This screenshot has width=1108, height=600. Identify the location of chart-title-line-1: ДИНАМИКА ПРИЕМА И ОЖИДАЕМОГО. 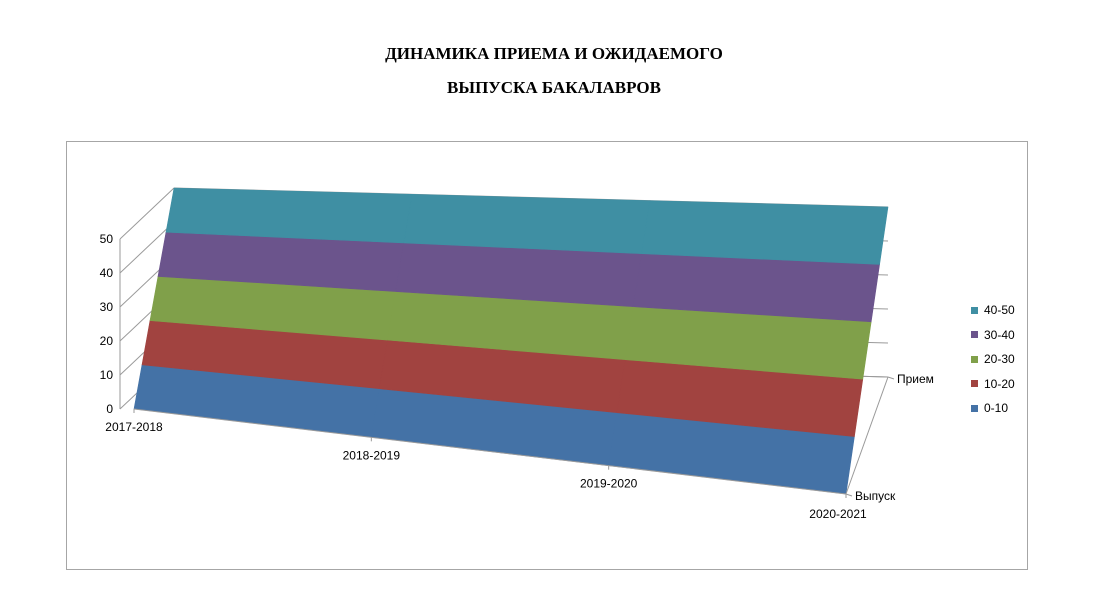
(554, 53).